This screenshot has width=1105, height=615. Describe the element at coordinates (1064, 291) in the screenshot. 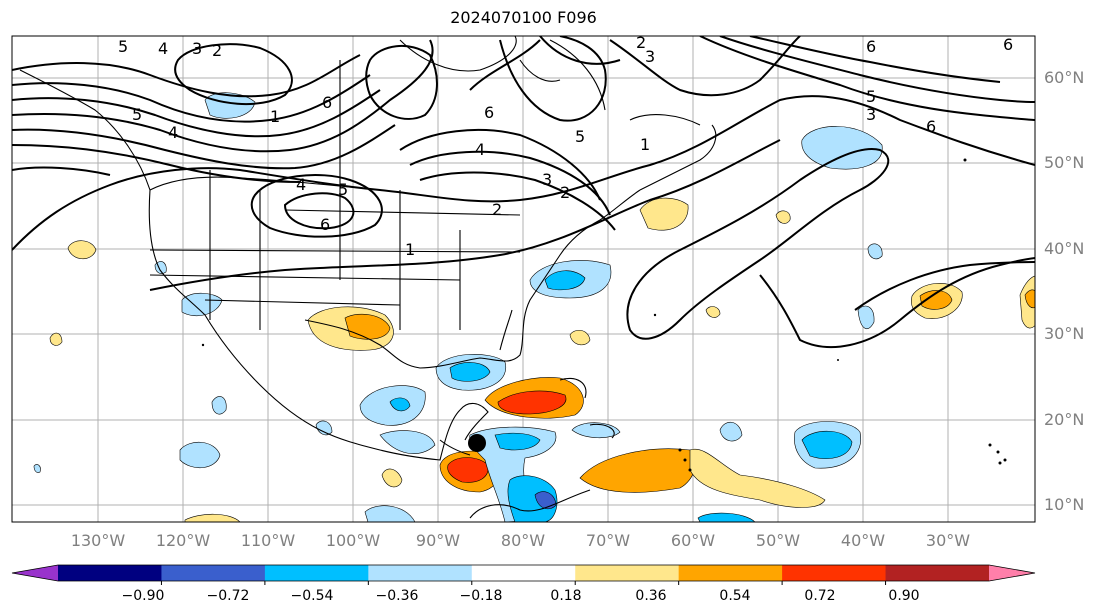

I see `latitude-labels: 60°N 50°N 40°N 30°N 20°N 10°N` at that location.